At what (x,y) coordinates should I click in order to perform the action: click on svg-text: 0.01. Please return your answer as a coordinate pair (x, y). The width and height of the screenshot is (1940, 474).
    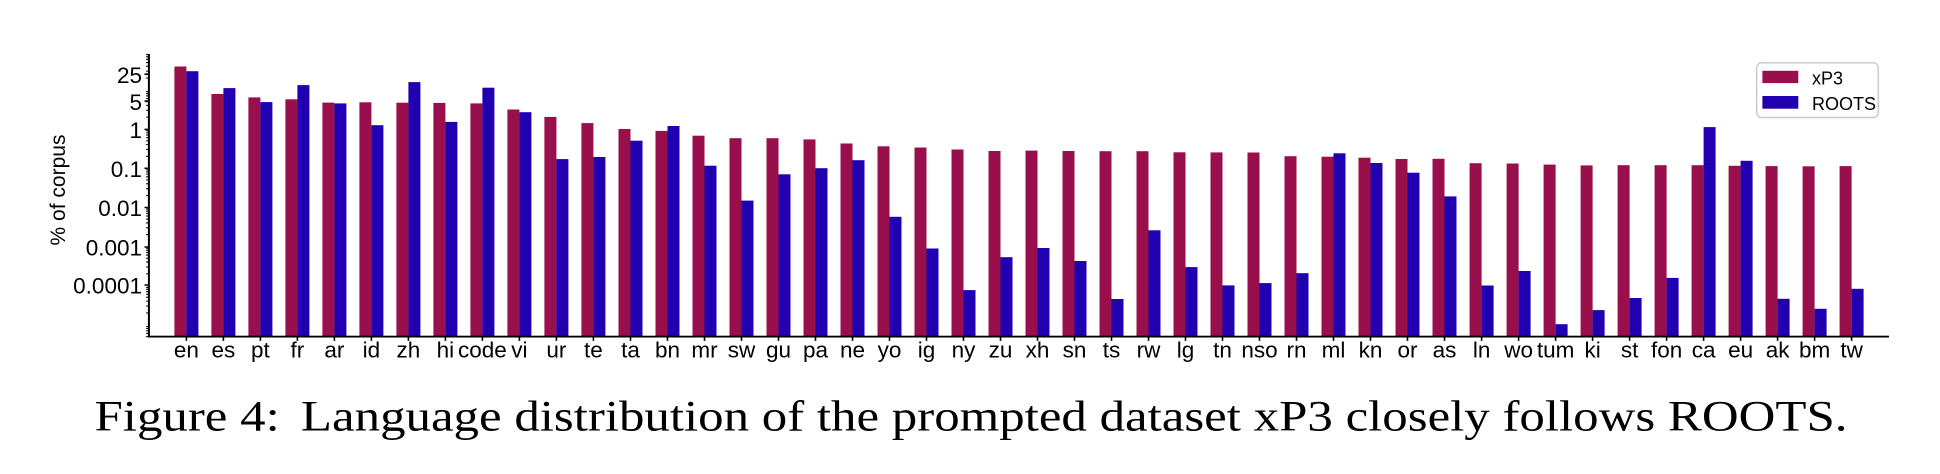
    Looking at the image, I should click on (120, 208).